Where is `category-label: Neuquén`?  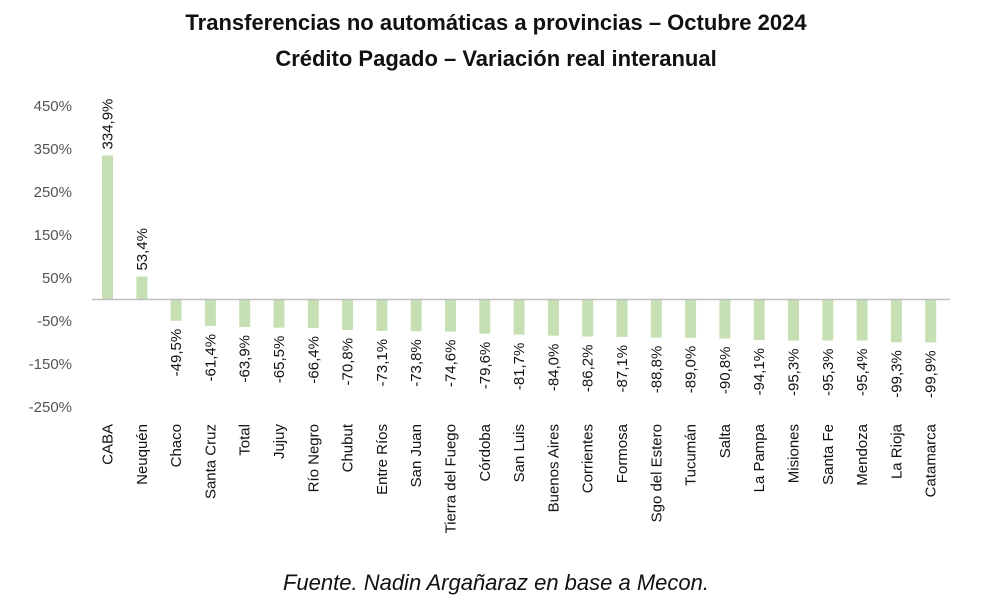
category-label: Neuquén is located at coordinates (142, 454).